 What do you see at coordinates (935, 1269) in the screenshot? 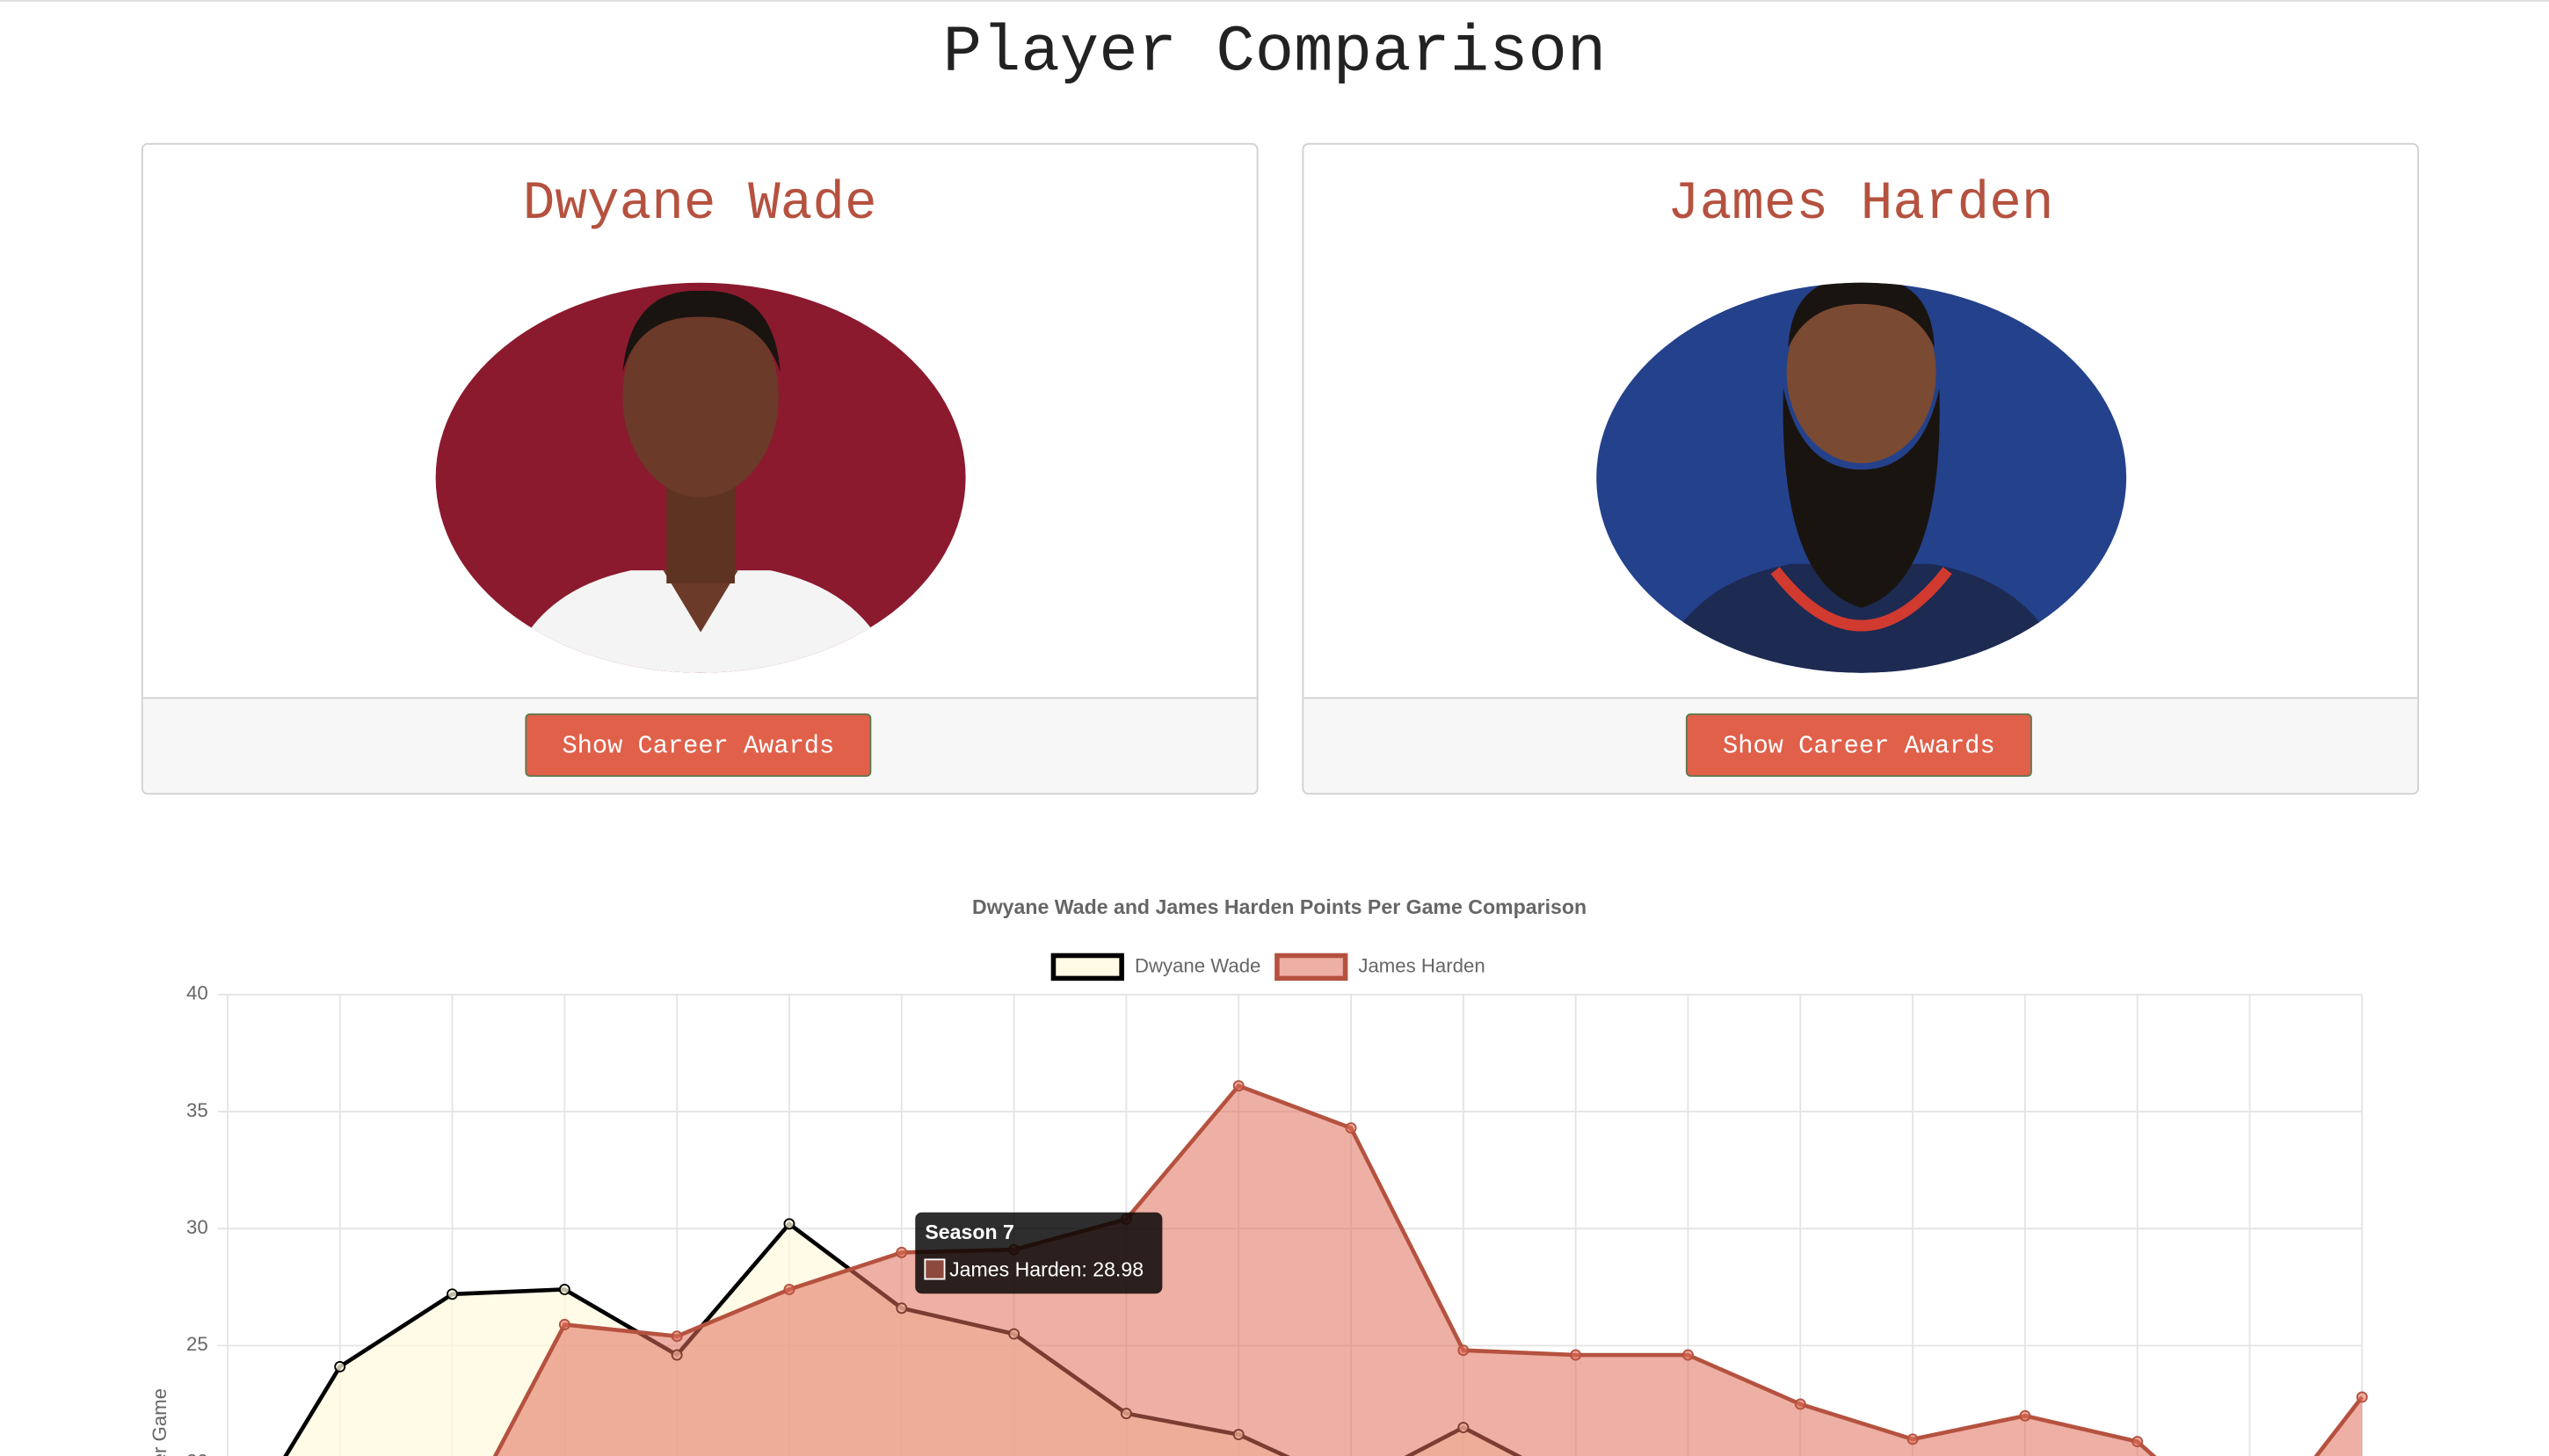
I see `tooltip-swatch` at bounding box center [935, 1269].